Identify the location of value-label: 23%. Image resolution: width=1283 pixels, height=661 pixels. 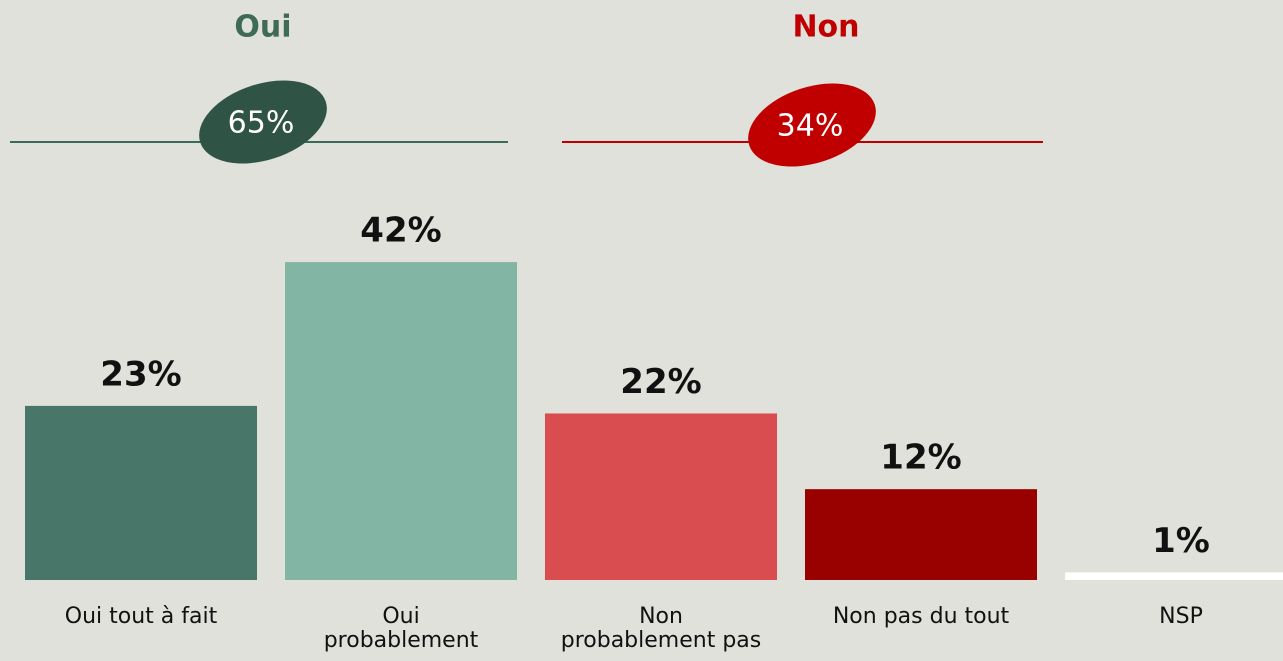
(140, 374).